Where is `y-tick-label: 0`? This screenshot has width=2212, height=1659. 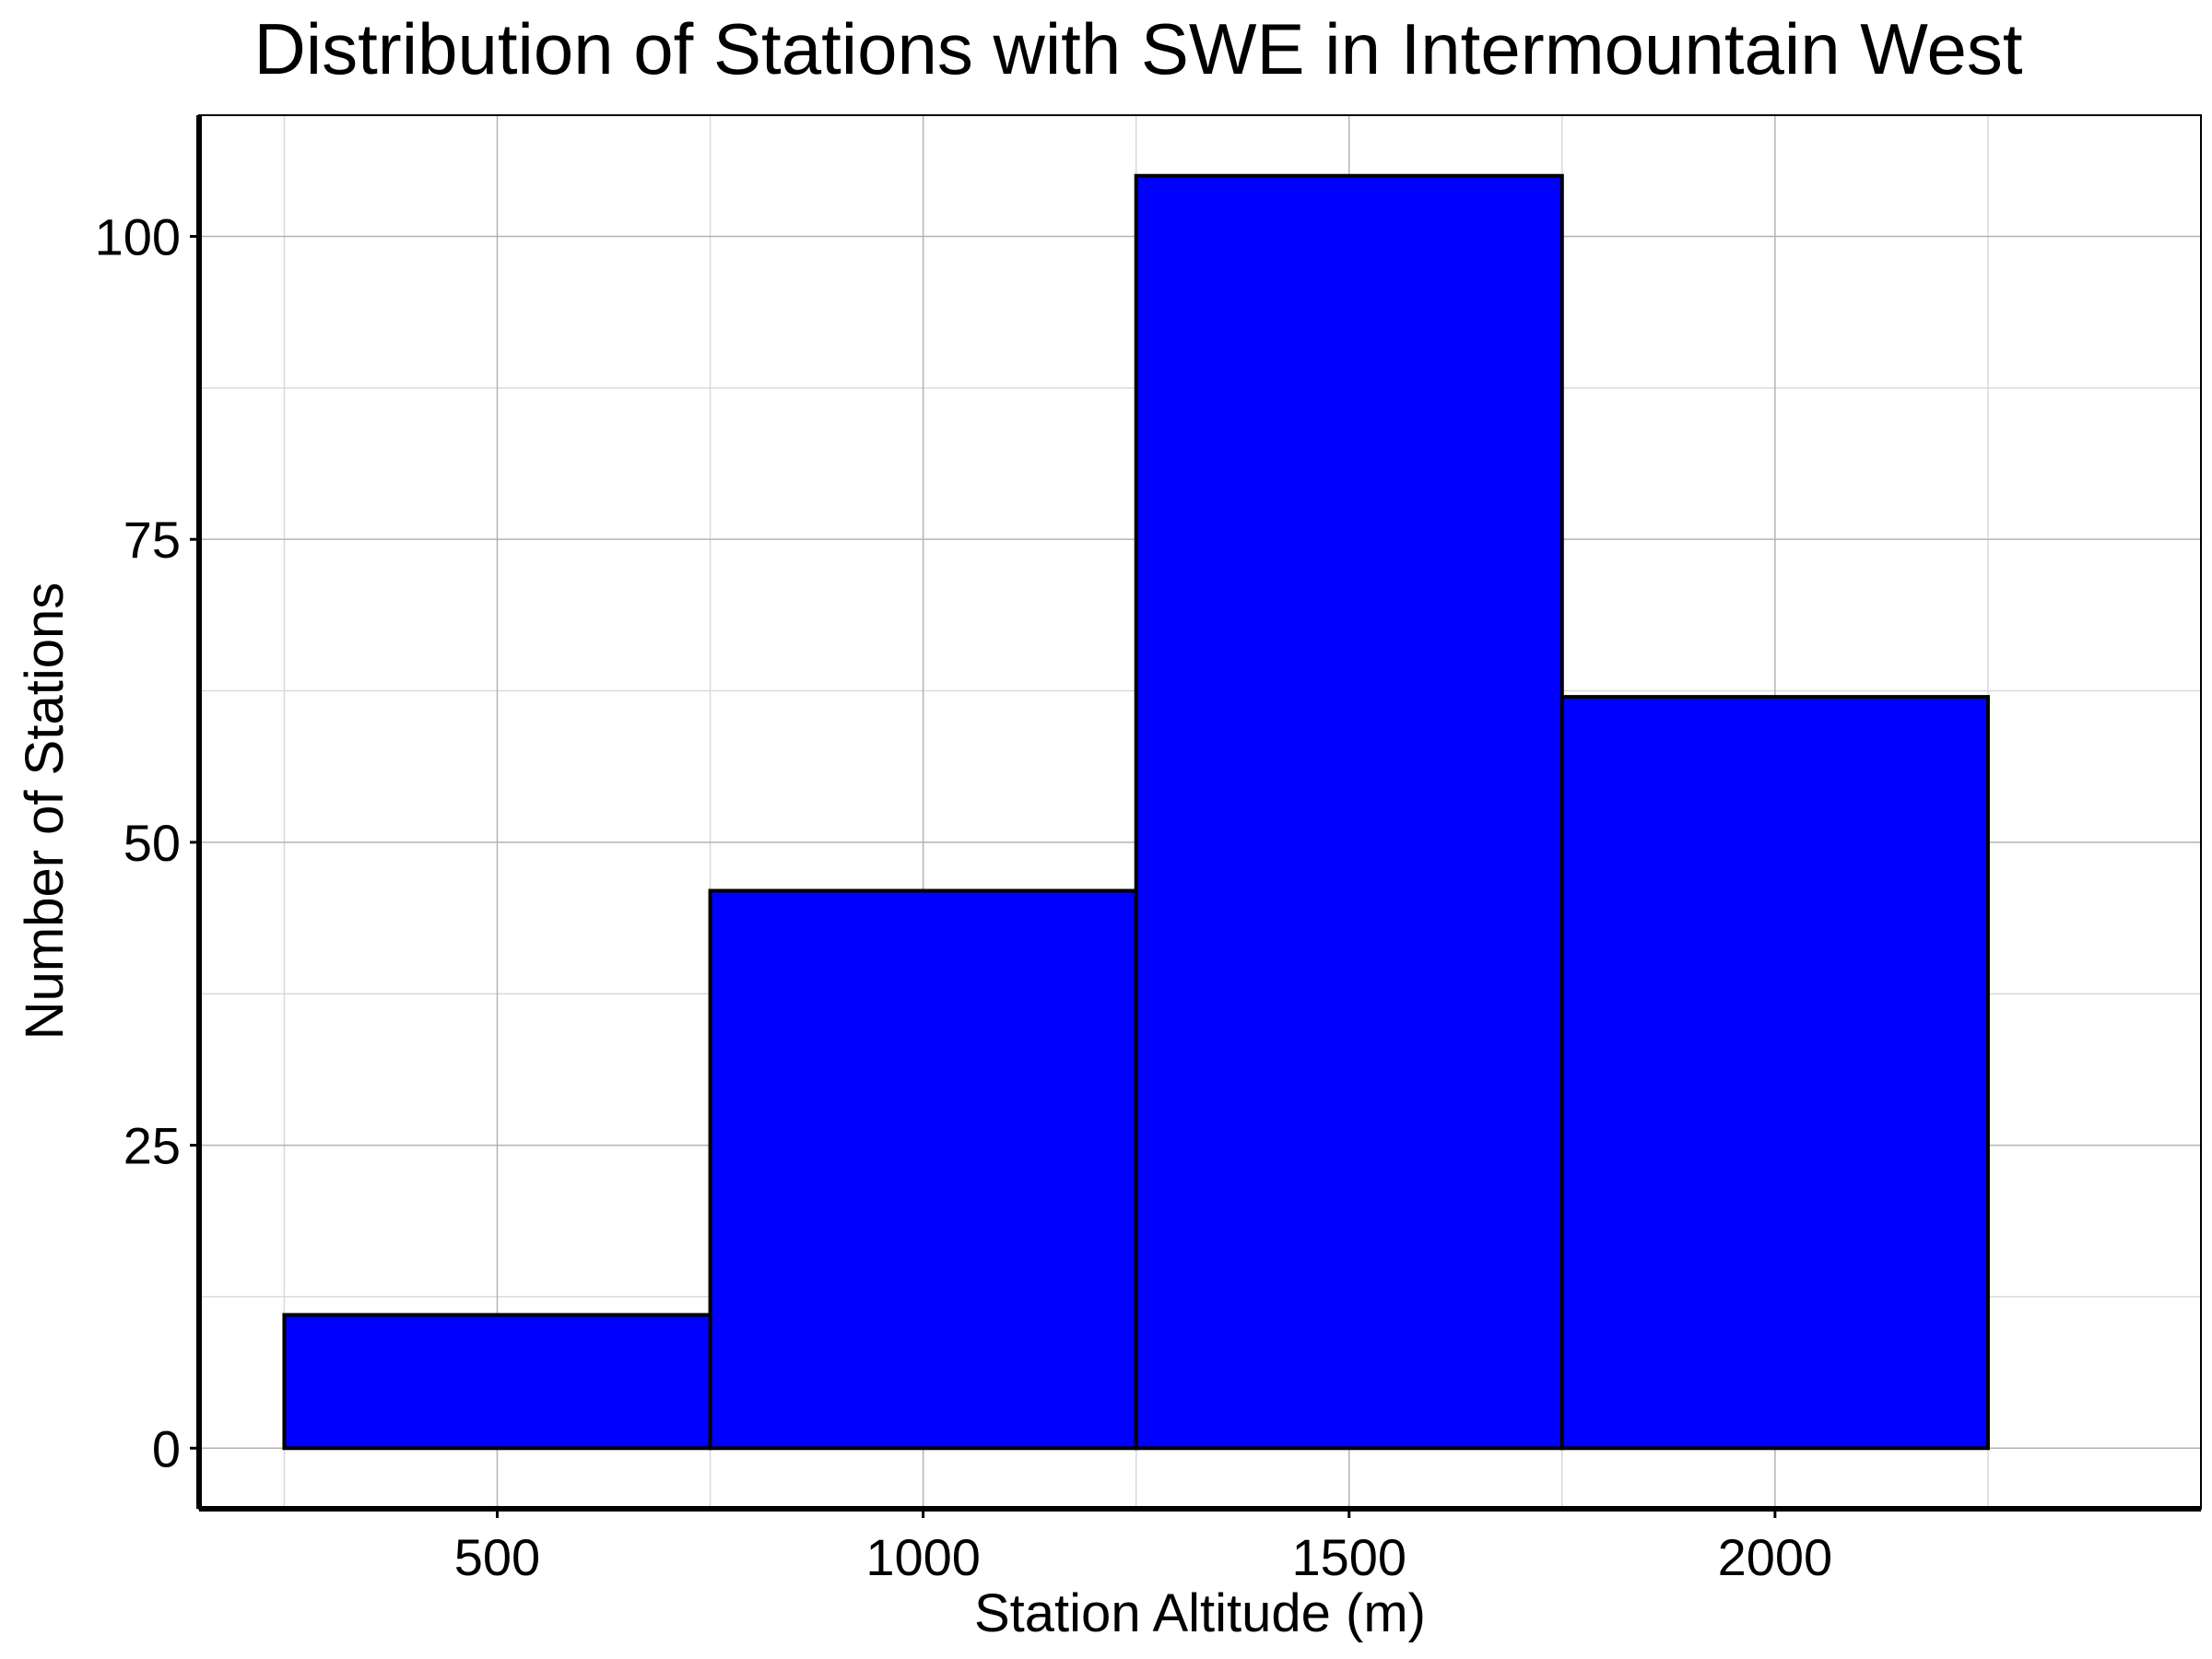 y-tick-label: 0 is located at coordinates (166, 1448).